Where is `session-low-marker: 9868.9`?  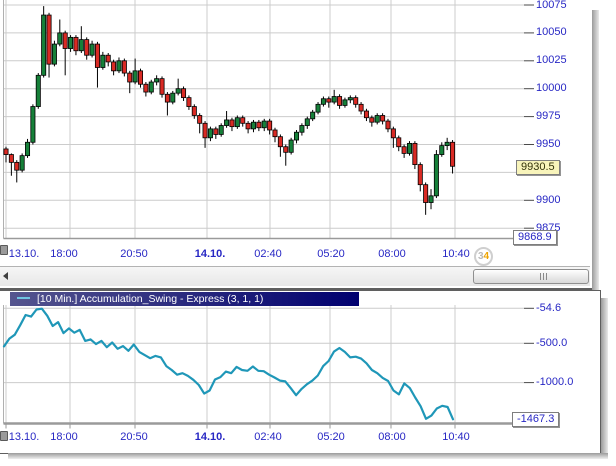 session-low-marker: 9868.9 is located at coordinates (535, 237).